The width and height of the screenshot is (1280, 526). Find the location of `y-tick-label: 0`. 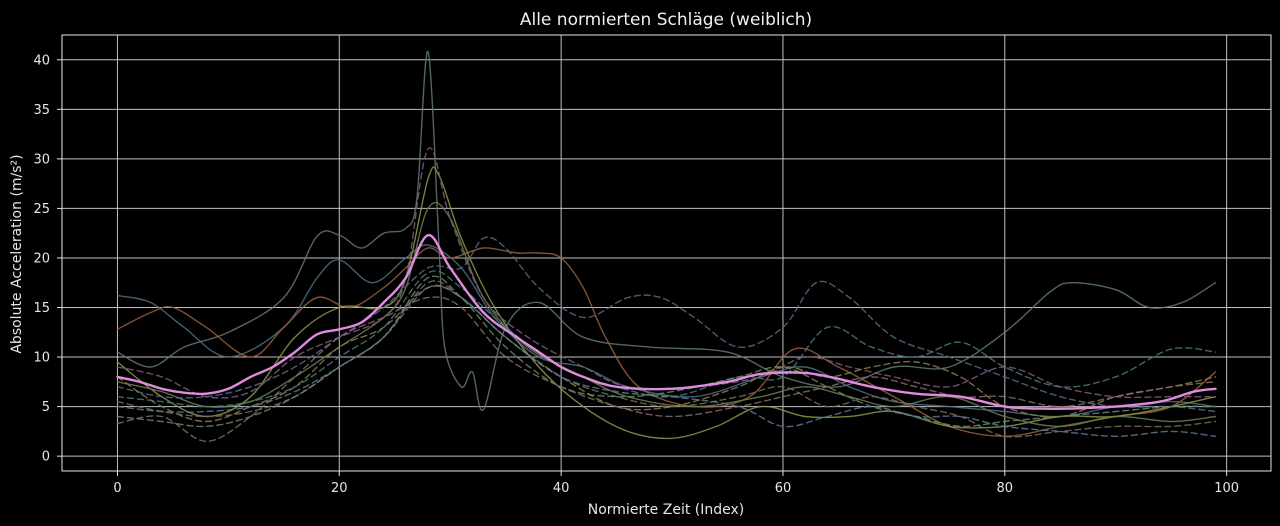

y-tick-label: 0 is located at coordinates (46, 457).